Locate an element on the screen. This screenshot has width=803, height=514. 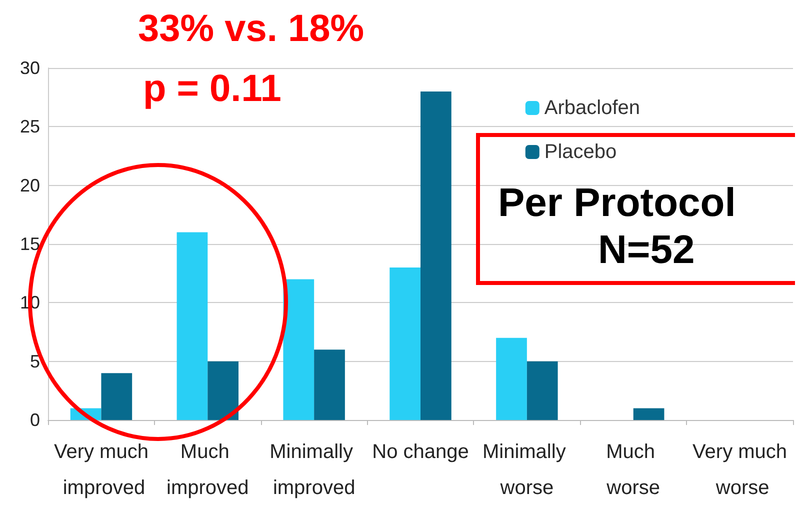
x-tick-label: Minimally improved is located at coordinates (314, 470).